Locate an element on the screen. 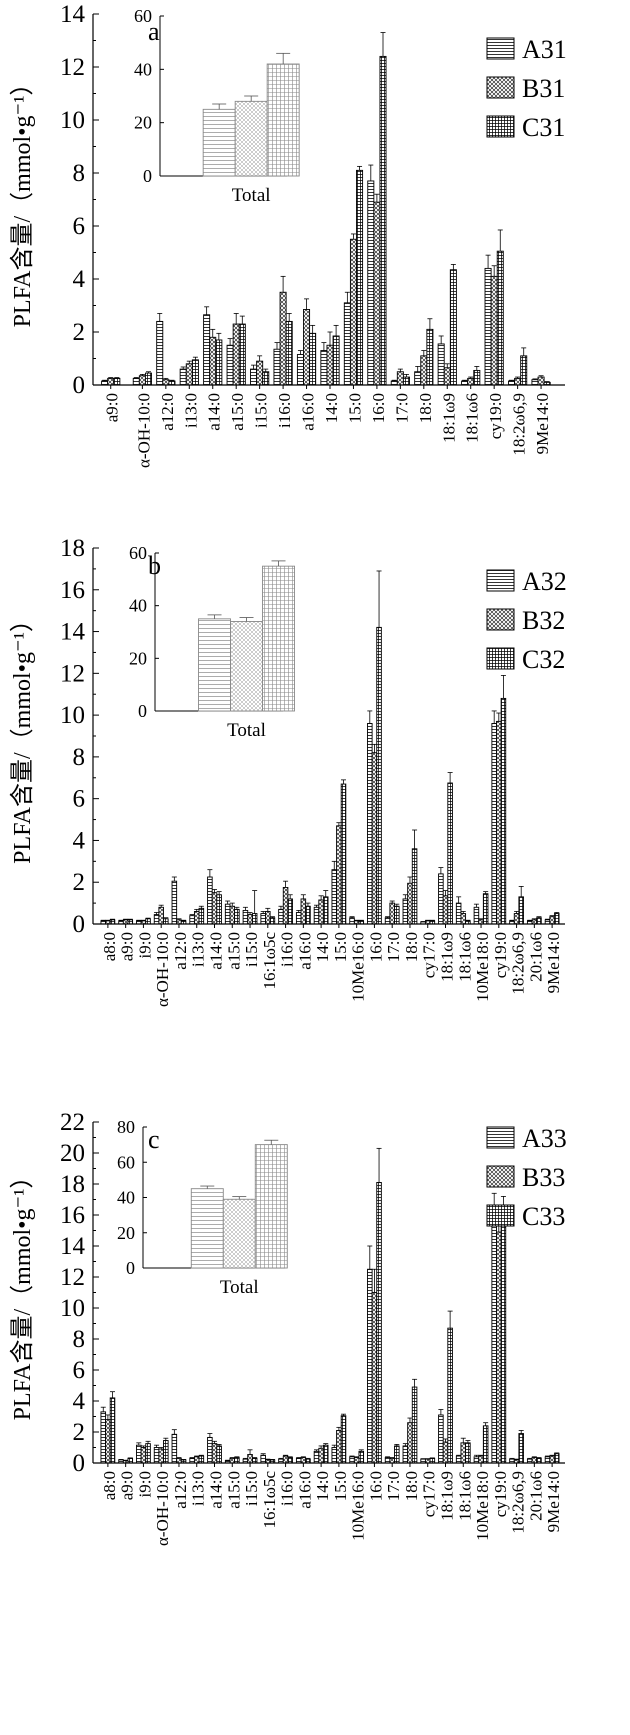  x-tick-label: 15:0 is located at coordinates (340, 947).